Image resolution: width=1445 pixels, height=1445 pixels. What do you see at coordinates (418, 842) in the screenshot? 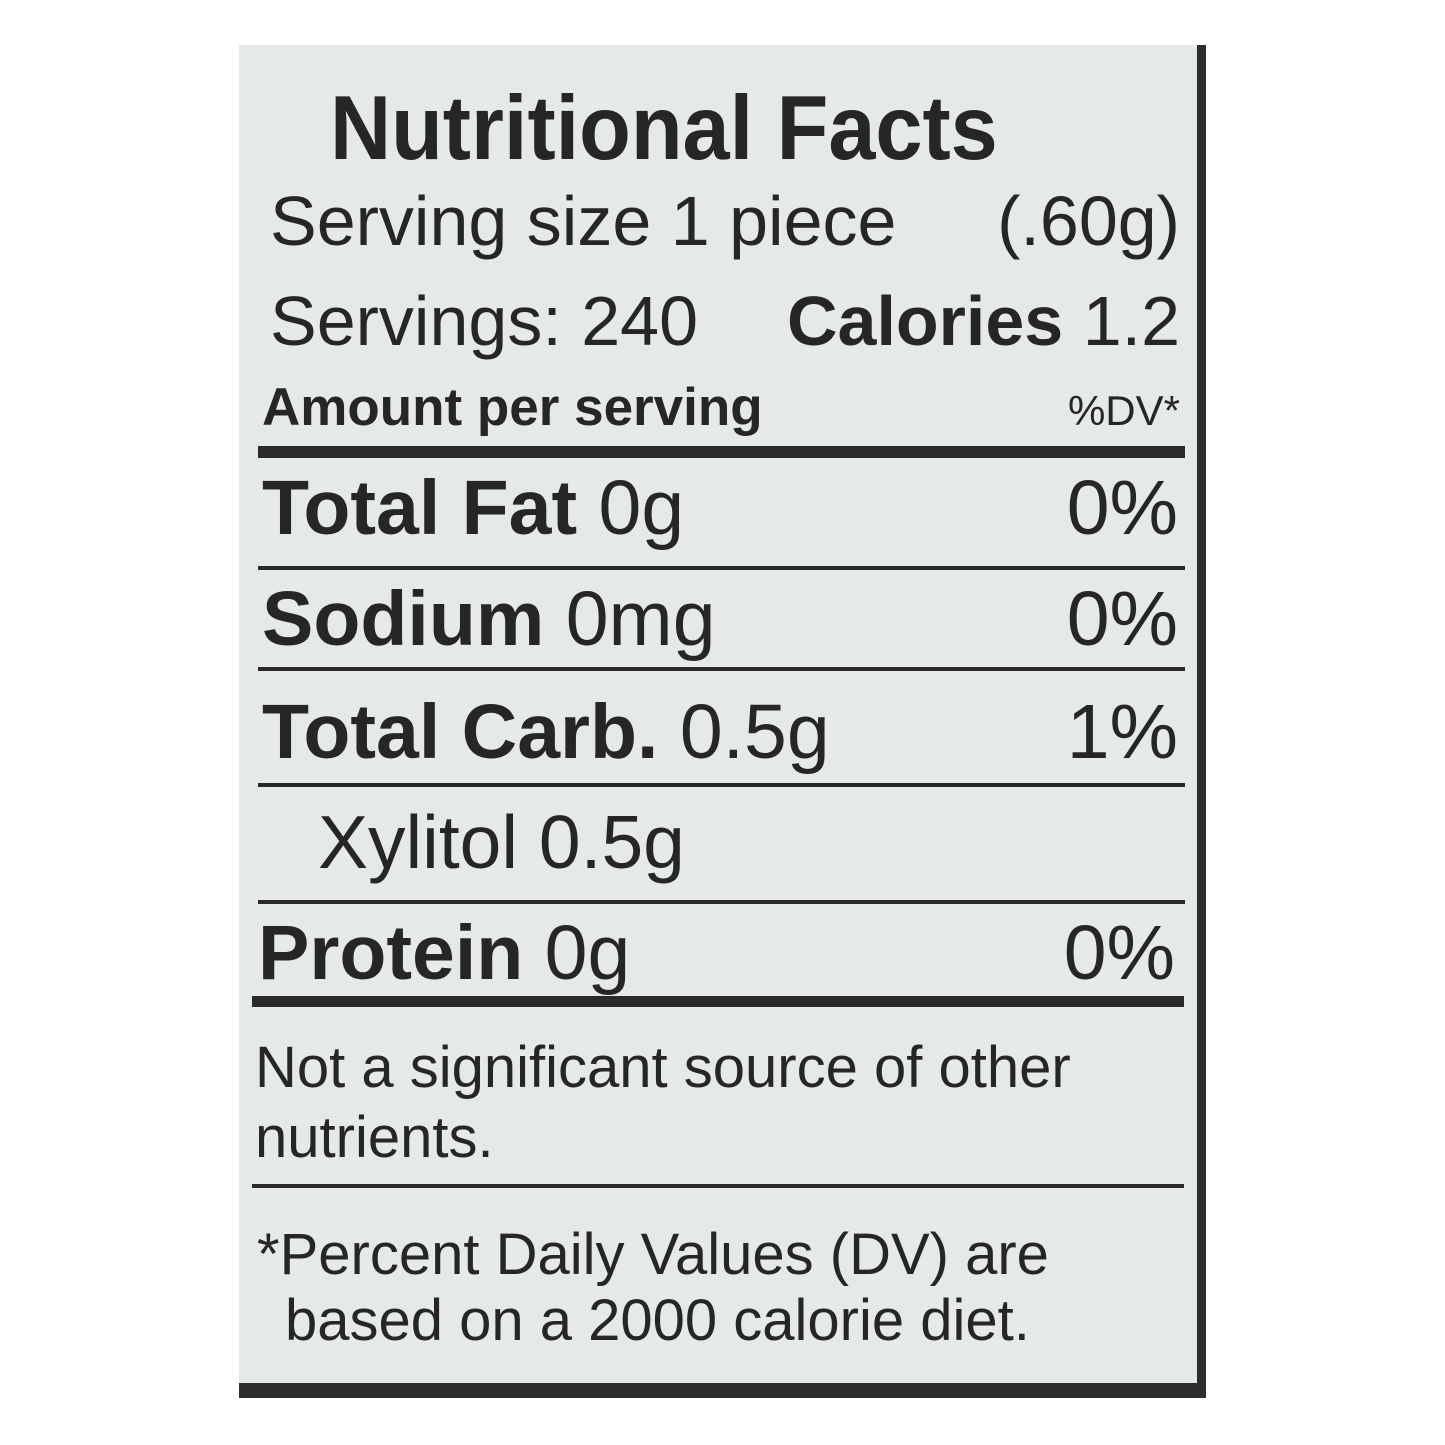
I see `nutrient-name: Xylitol` at bounding box center [418, 842].